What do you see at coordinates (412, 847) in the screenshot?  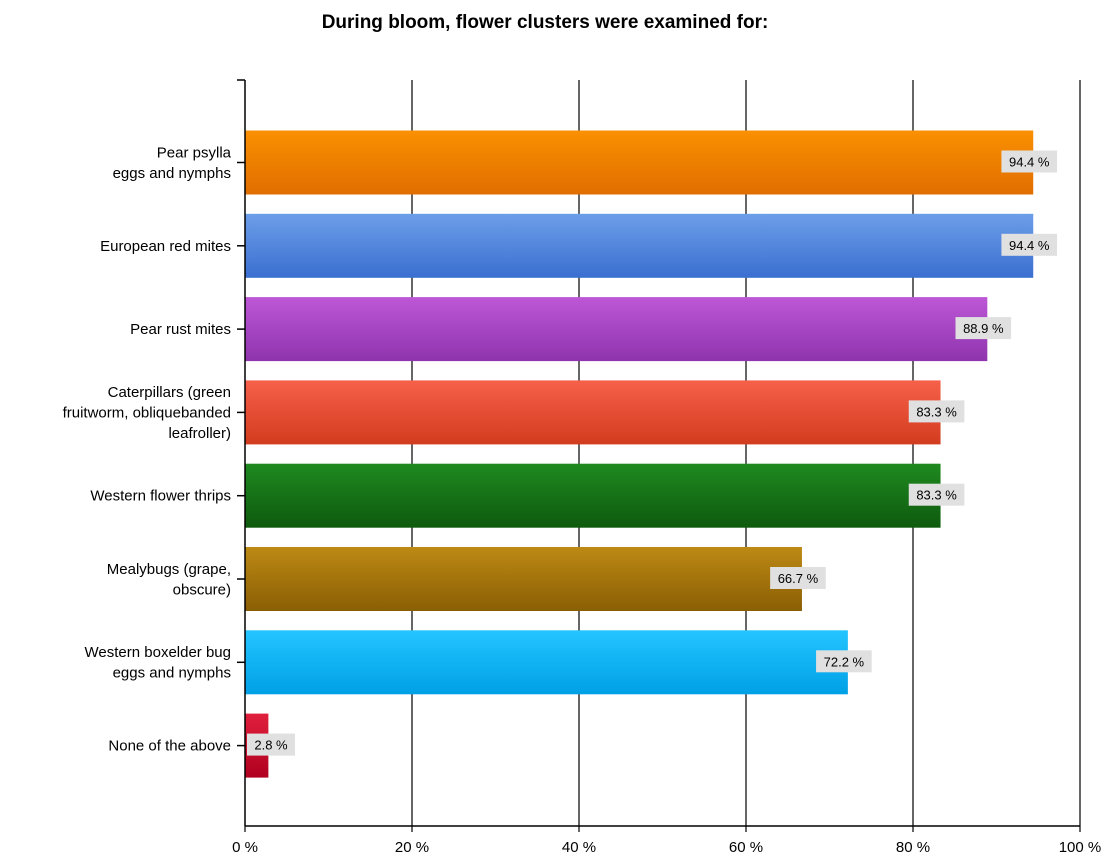 I see `x-tick-label: 20 %` at bounding box center [412, 847].